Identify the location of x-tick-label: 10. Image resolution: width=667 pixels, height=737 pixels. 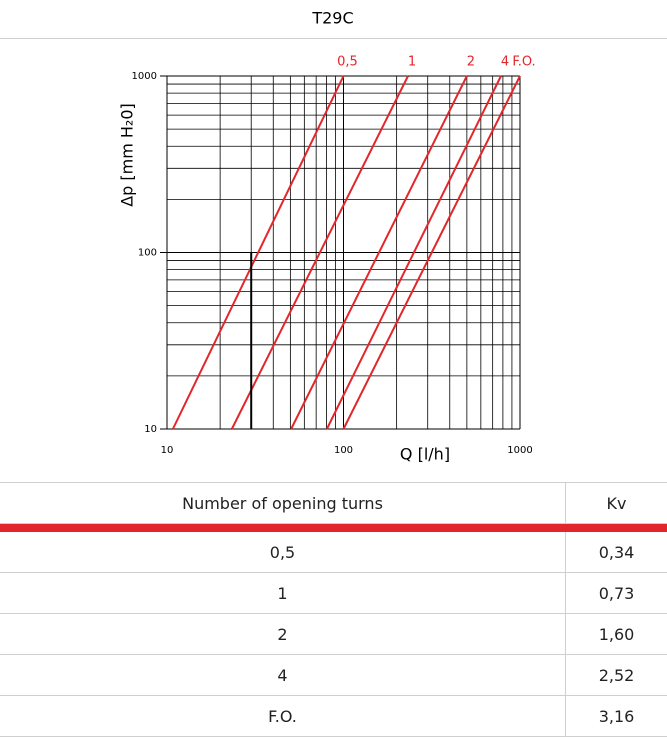
(167, 450).